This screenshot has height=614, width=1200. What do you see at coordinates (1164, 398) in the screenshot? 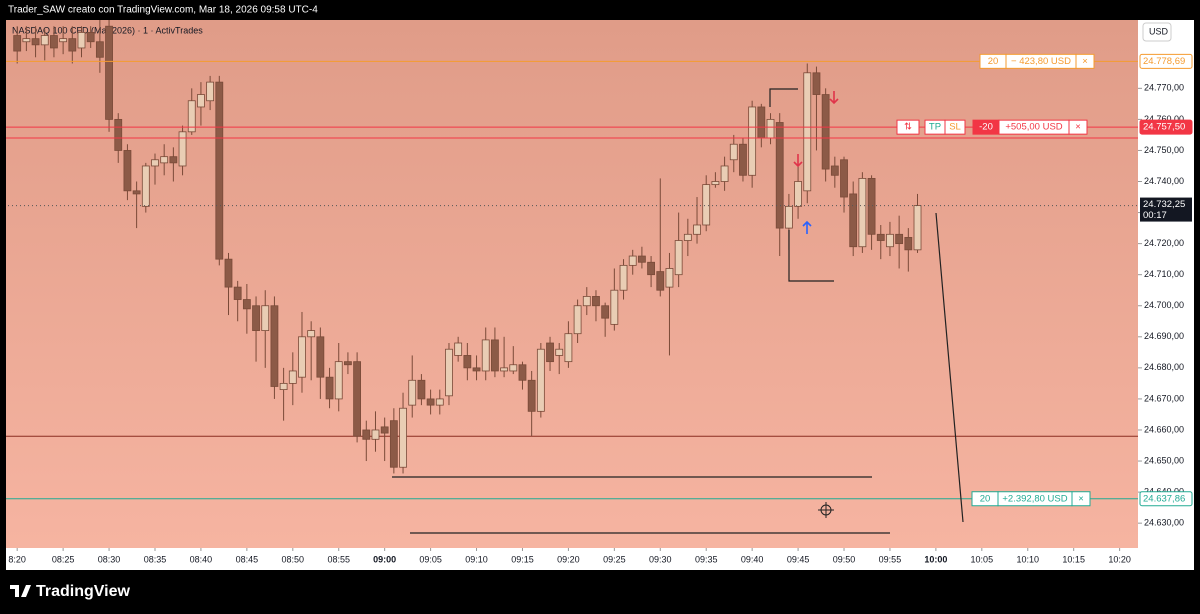
I see `y-tick-label: 24.670,00` at bounding box center [1164, 398].